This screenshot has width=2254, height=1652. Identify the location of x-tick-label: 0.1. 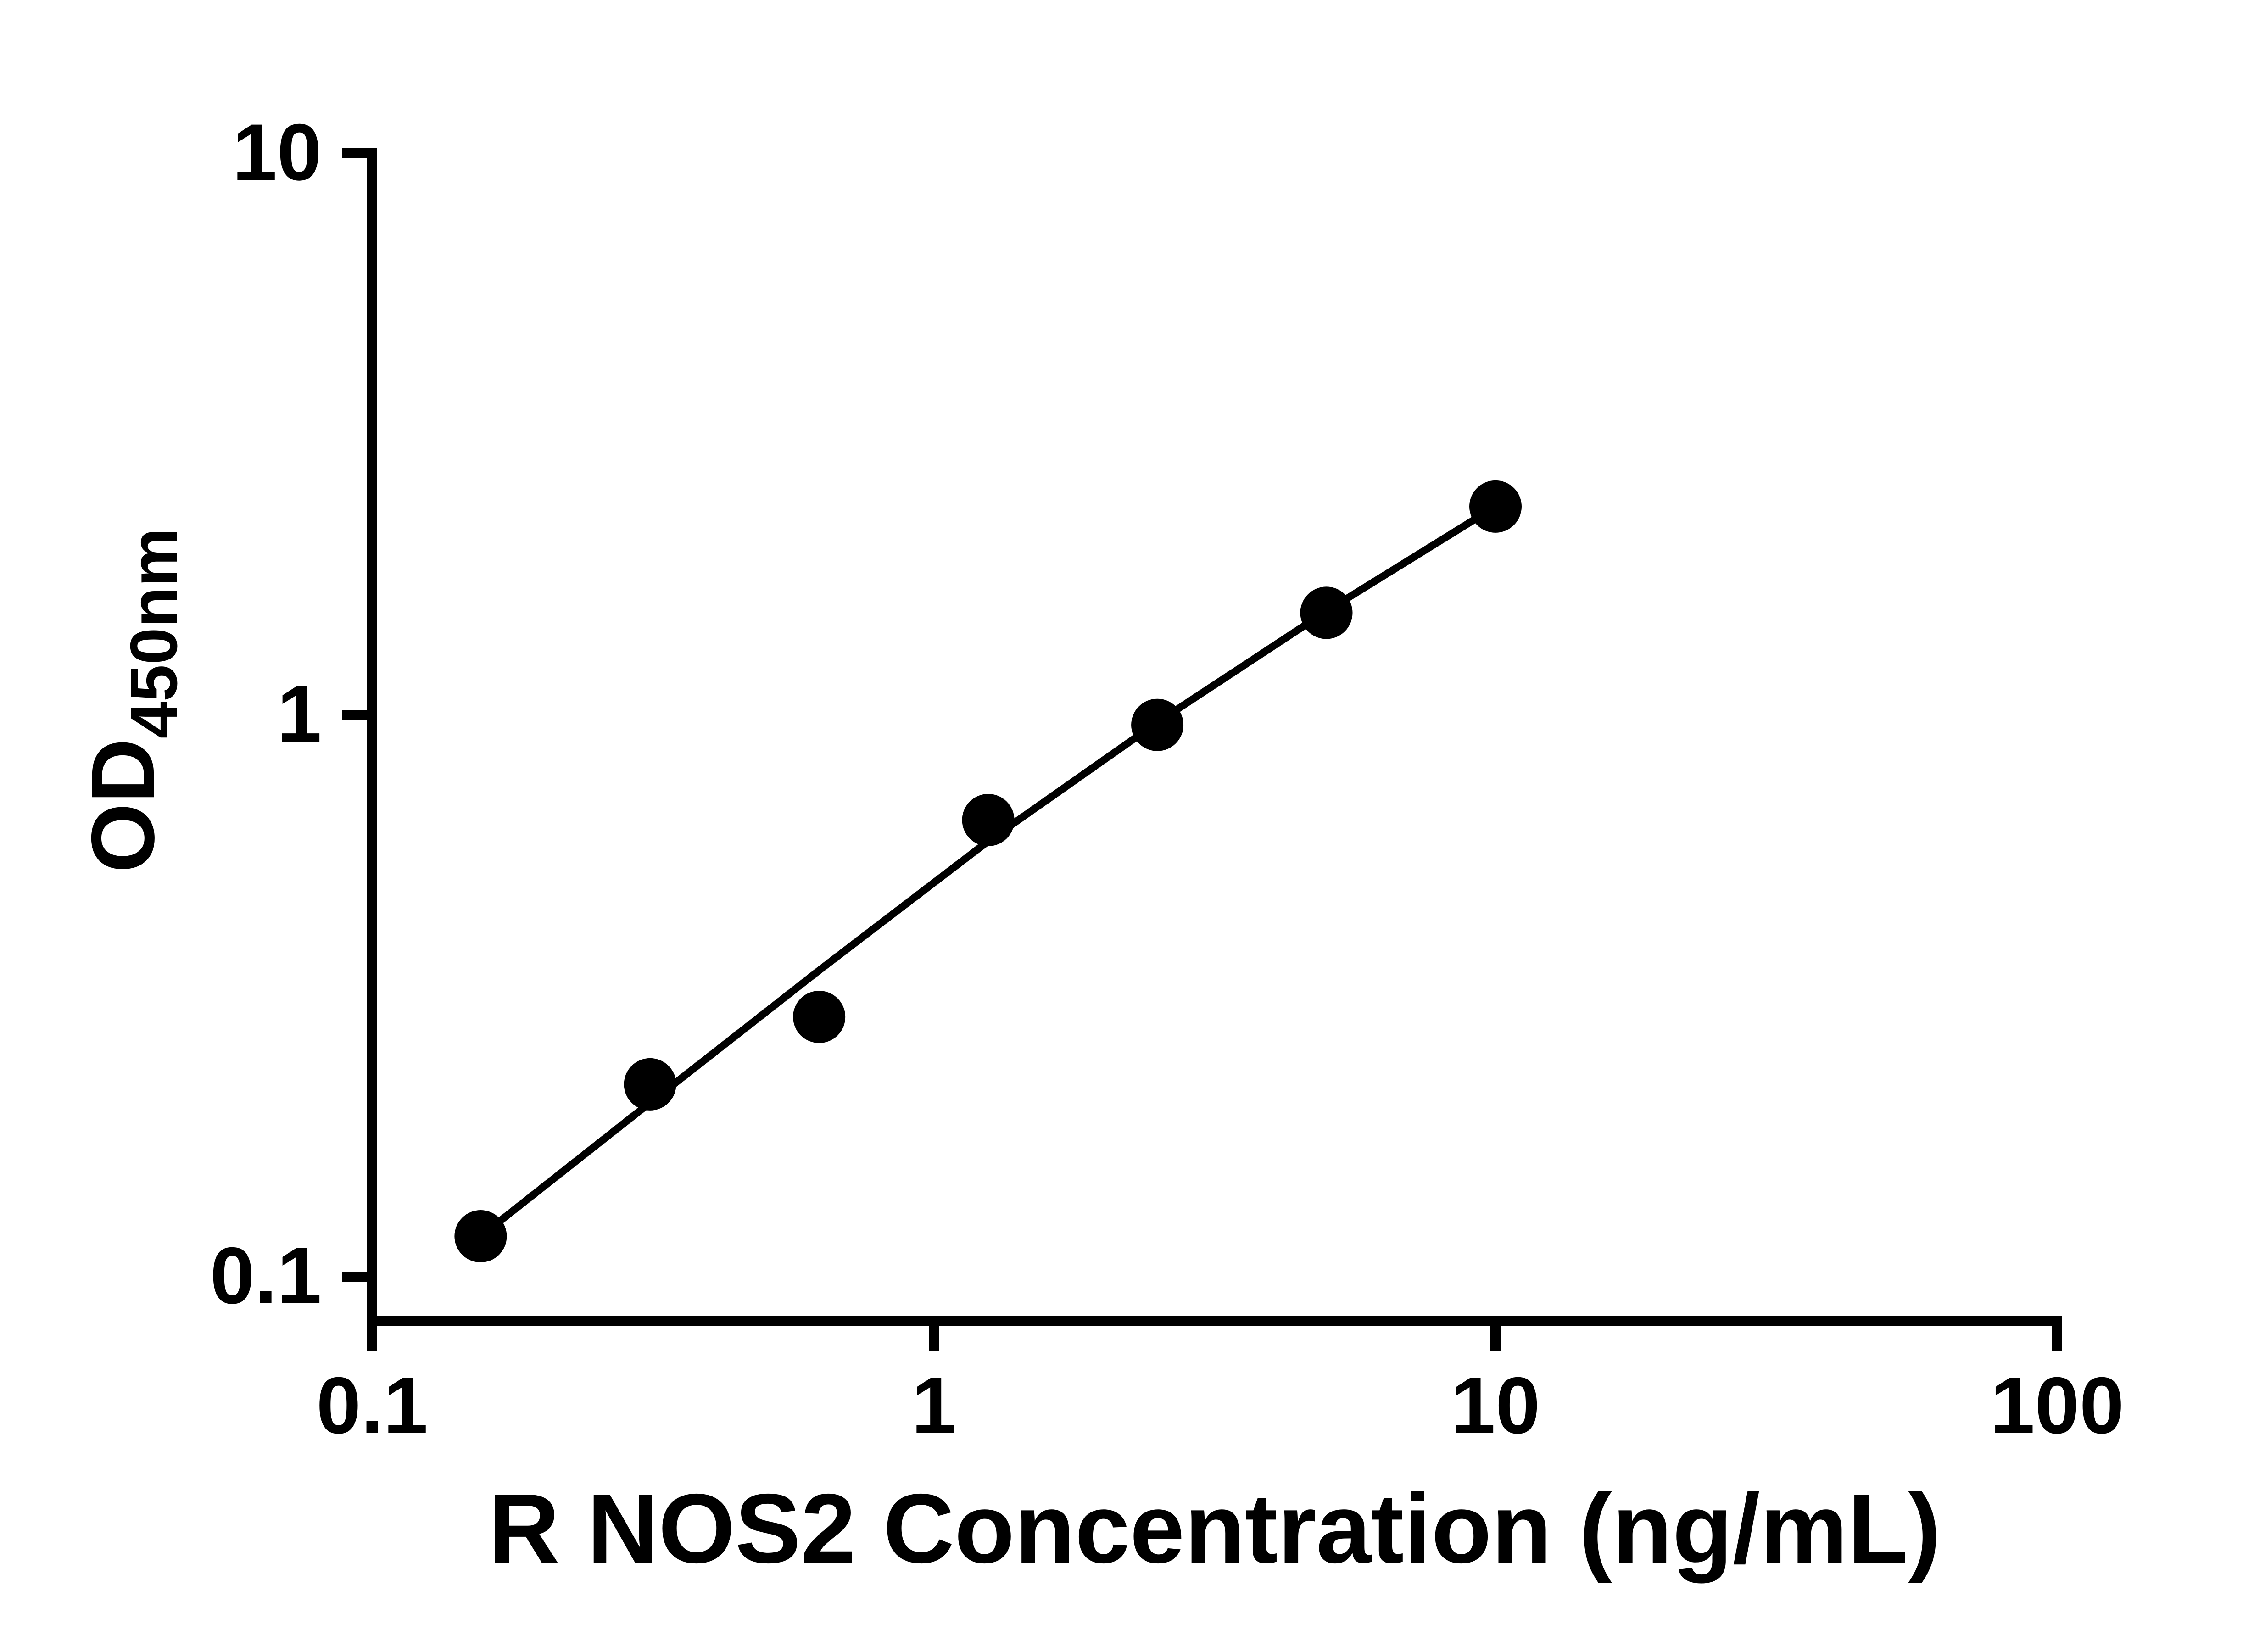
(372, 1406).